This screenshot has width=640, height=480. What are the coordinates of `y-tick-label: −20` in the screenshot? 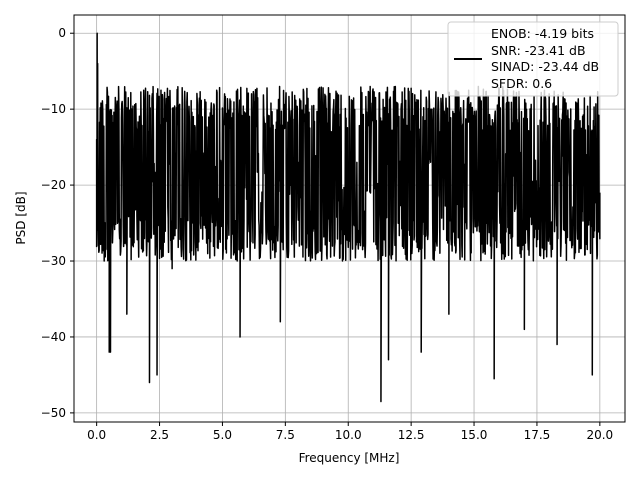 It's located at (53, 185).